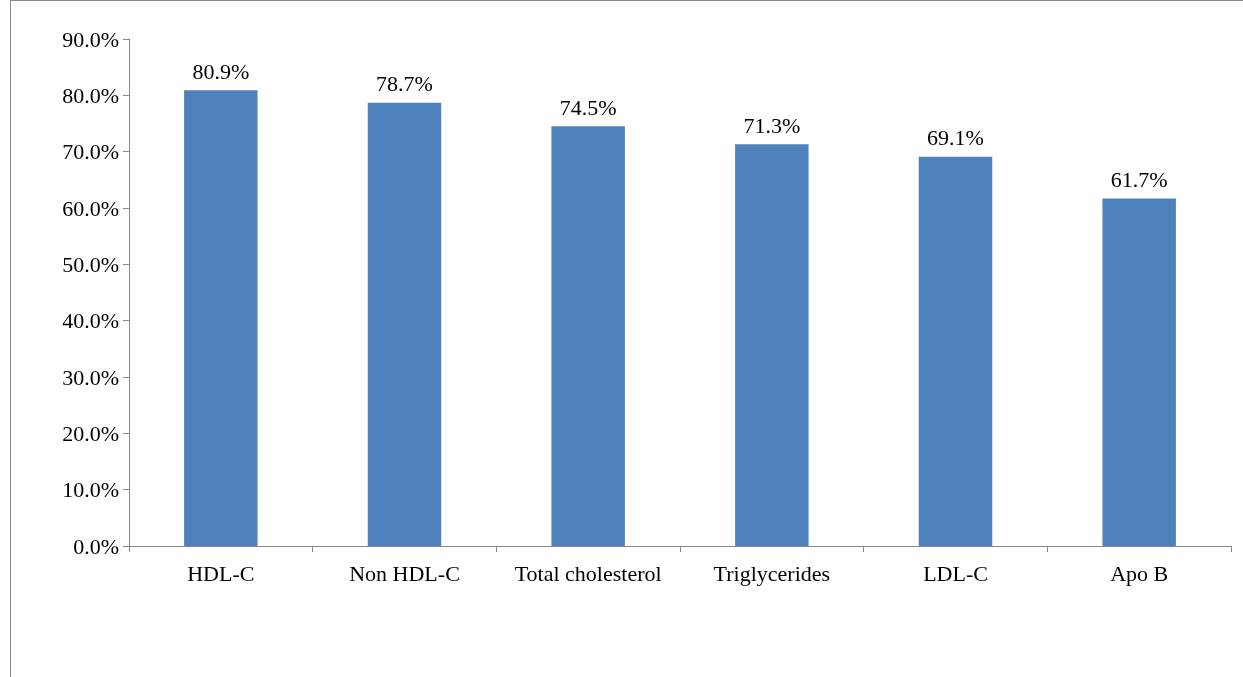 The width and height of the screenshot is (1243, 677). What do you see at coordinates (90, 264) in the screenshot?
I see `y-tick-label: 50.0%` at bounding box center [90, 264].